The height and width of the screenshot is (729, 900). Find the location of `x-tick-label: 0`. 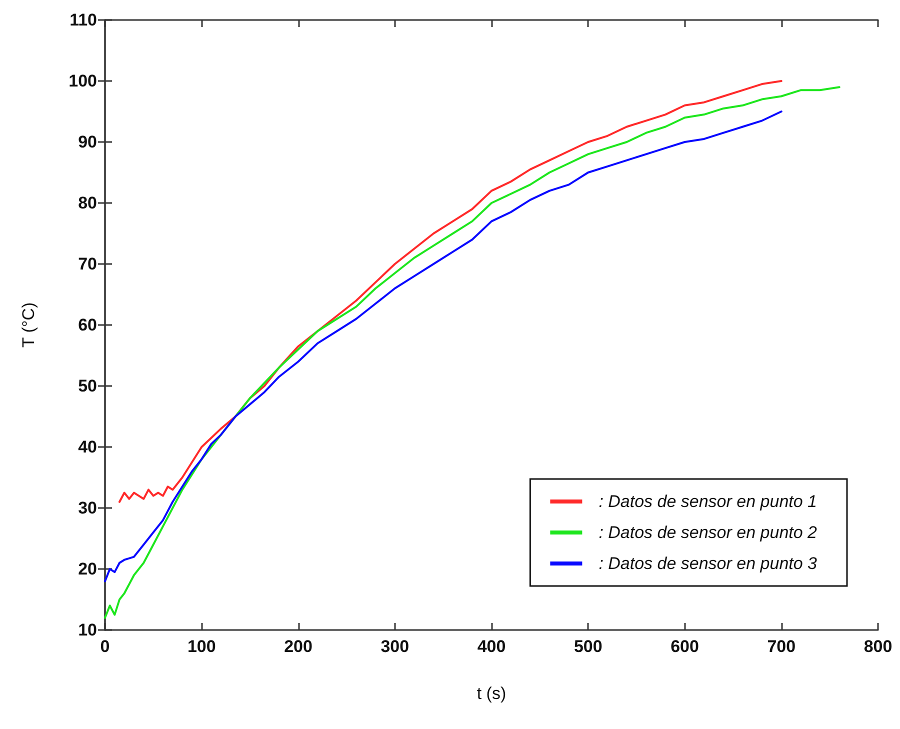

x-tick-label: 0 is located at coordinates (105, 646).